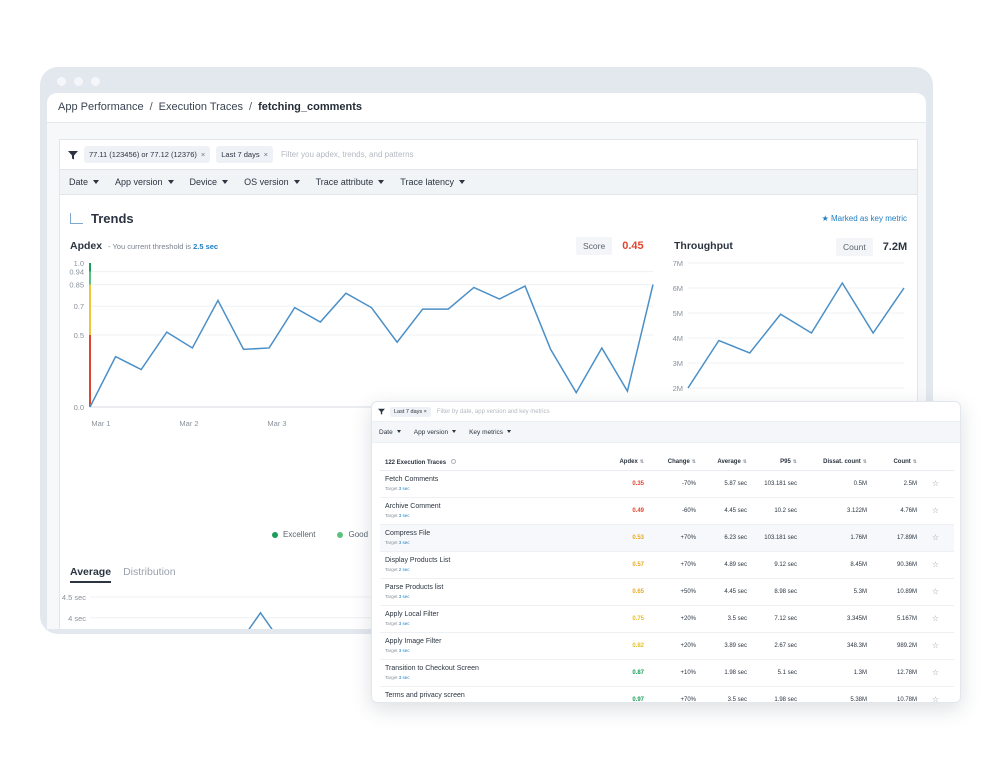  I want to click on trace-name: Transition to Checkout Screen, so click(432, 668).